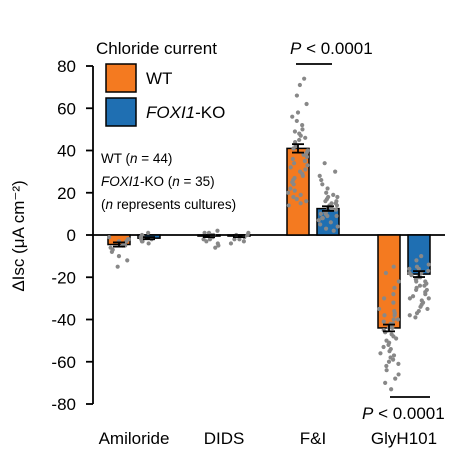 This screenshot has height=472, width=466. What do you see at coordinates (63, 404) in the screenshot?
I see `y-tick-label: -80` at bounding box center [63, 404].